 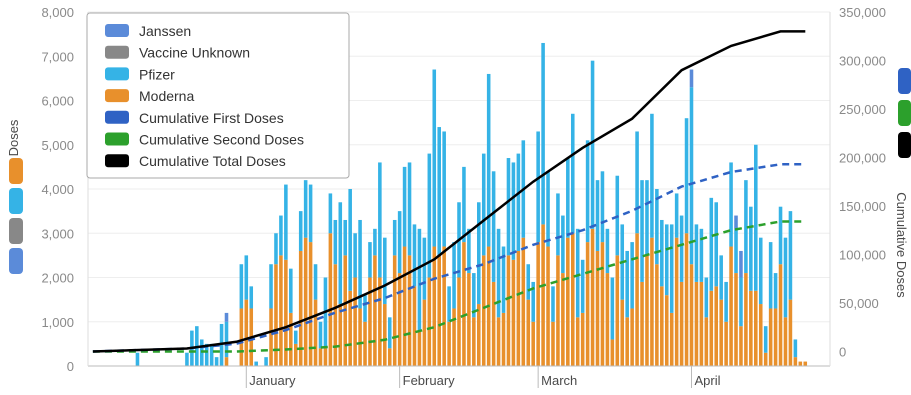 I want to click on y-tick-label: 1,000, so click(x=57, y=322).